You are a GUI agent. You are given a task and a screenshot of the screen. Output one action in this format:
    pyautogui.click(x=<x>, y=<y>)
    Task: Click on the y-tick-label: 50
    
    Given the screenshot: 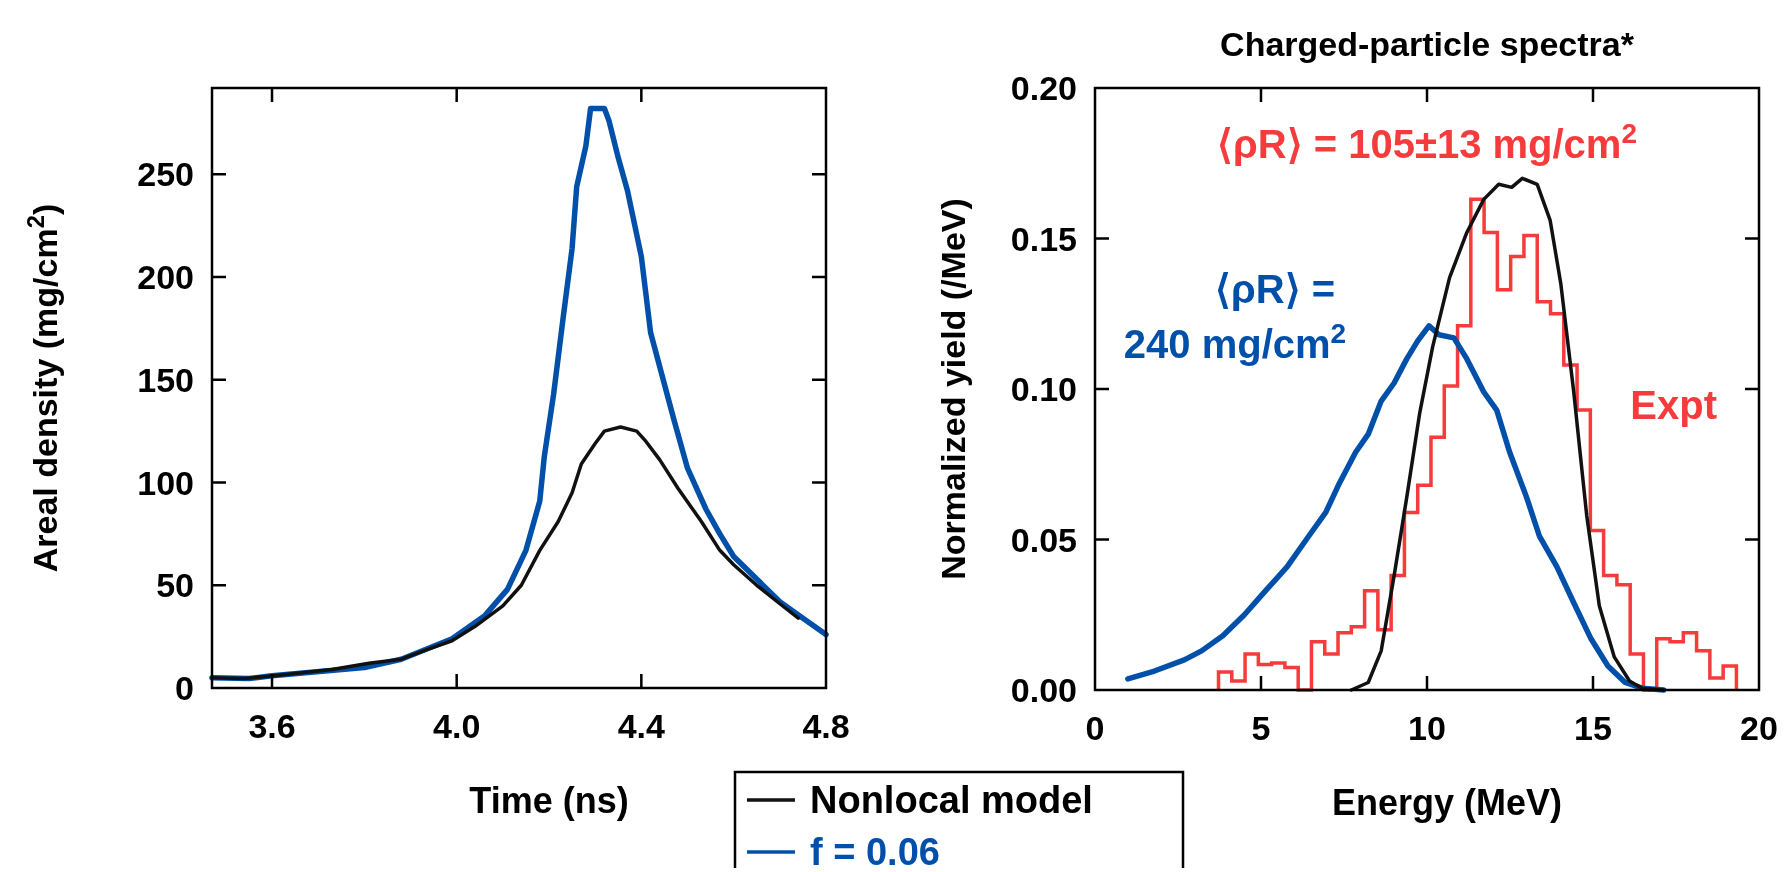 What is the action you would take?
    pyautogui.click(x=175, y=585)
    